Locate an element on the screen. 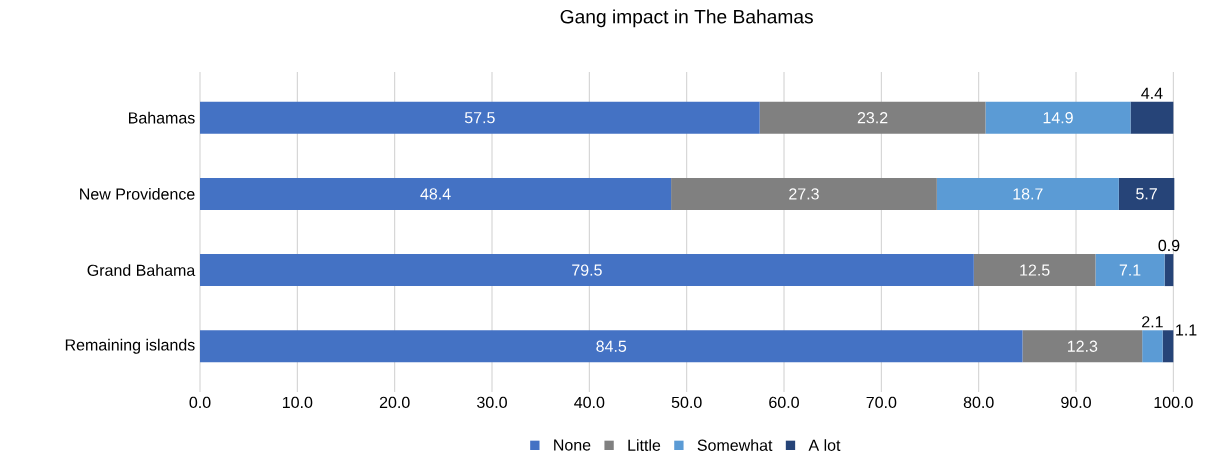  data-label: 14.9 is located at coordinates (1058, 117).